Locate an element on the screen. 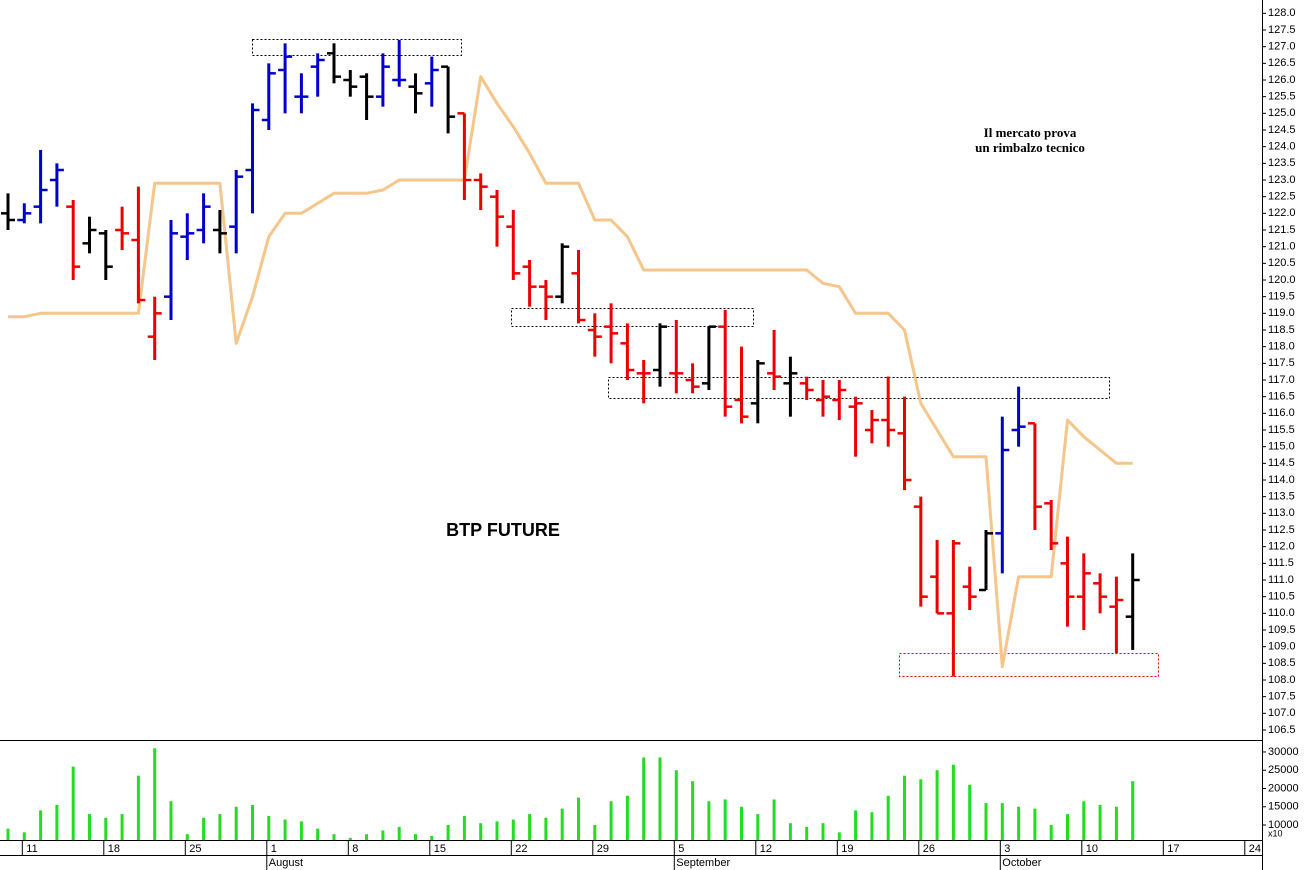 The image size is (1312, 870). x-tick-label: 5 is located at coordinates (681, 849).